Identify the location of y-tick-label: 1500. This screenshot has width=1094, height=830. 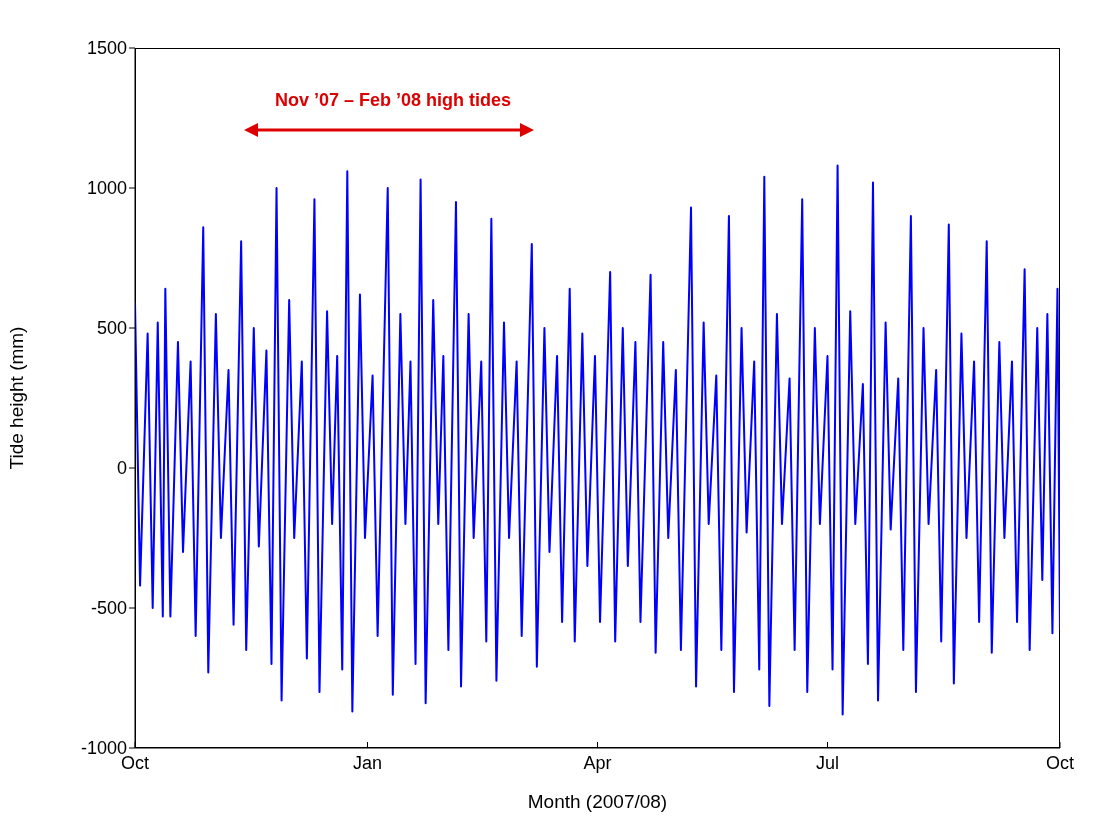
(106, 48).